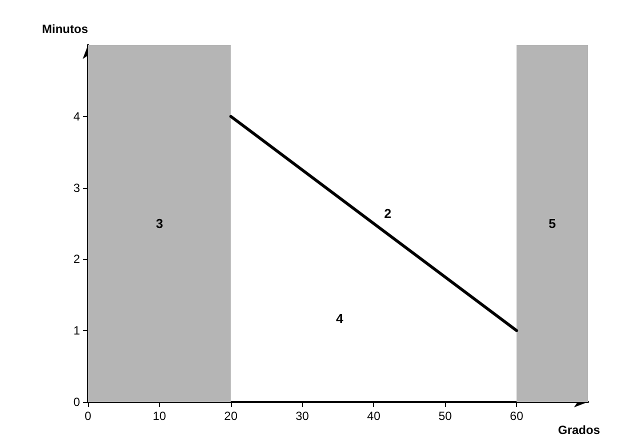 This screenshot has width=636, height=436. Describe the element at coordinates (552, 223) in the screenshot. I see `band-label: 5` at that location.